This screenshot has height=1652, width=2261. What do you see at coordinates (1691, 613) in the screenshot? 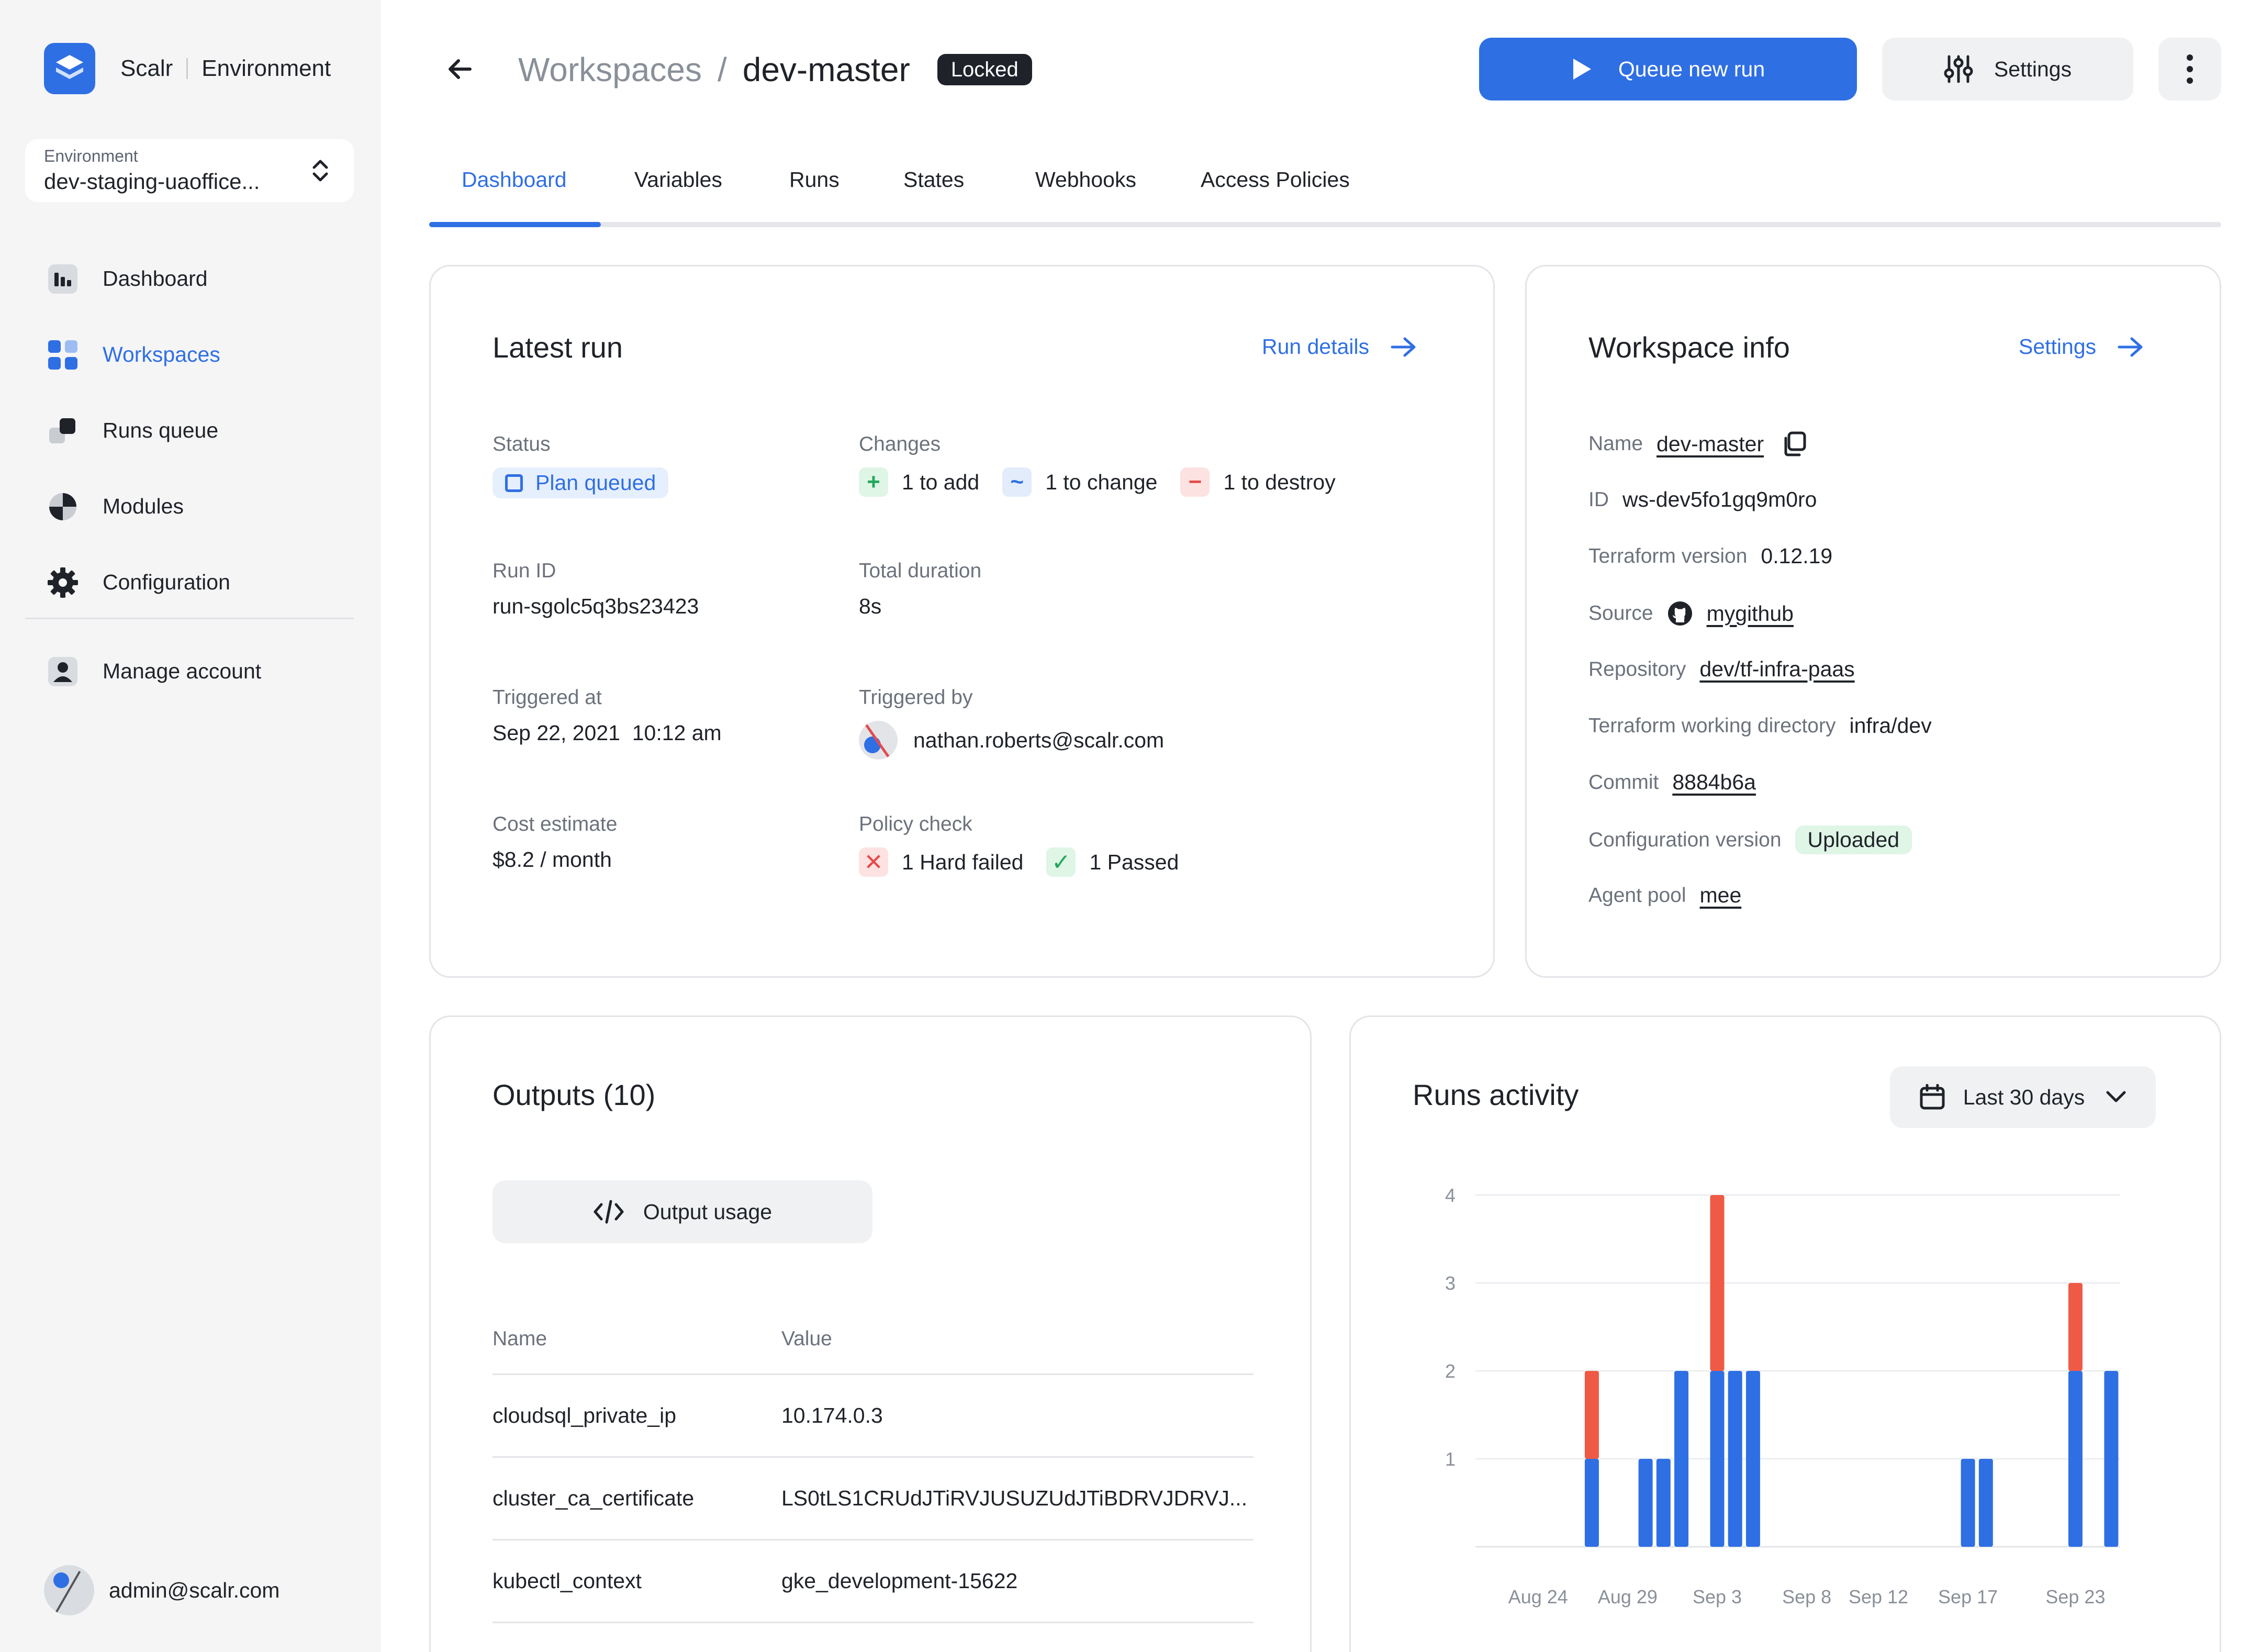
I see `info-source-row: Source mygithub` at bounding box center [1691, 613].